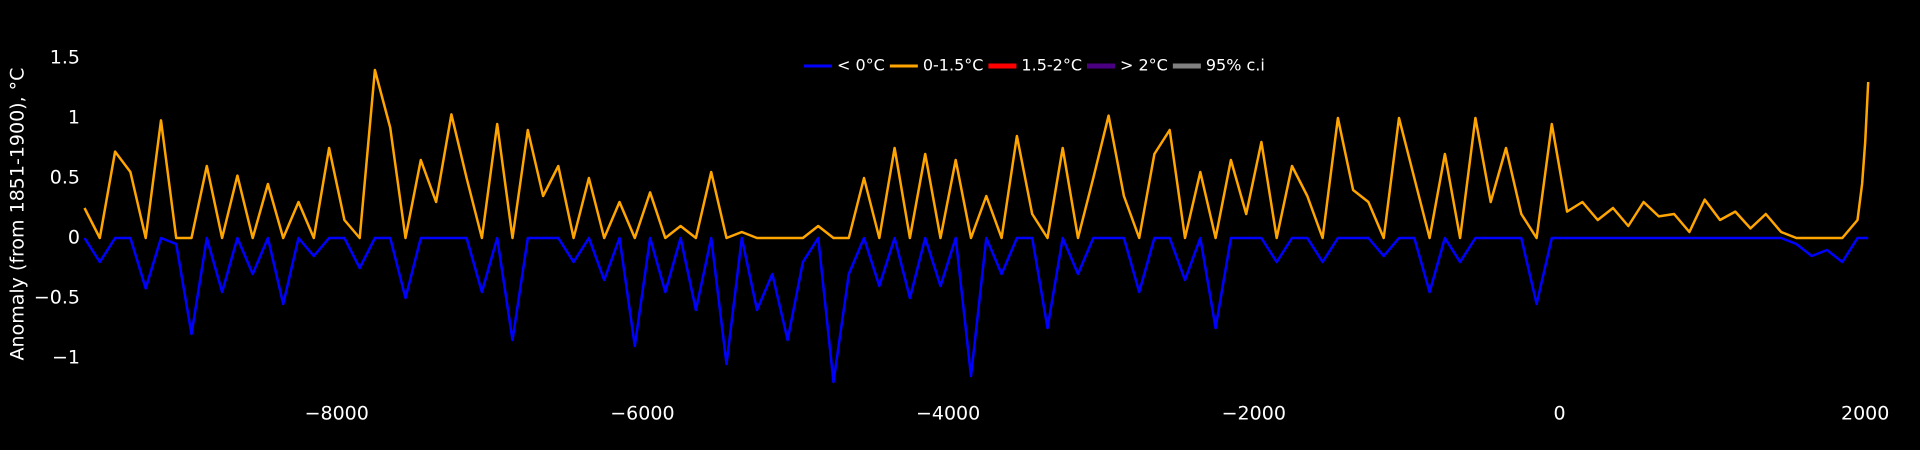 The image size is (1920, 450). I want to click on x-tick-label: −6000, so click(642, 414).